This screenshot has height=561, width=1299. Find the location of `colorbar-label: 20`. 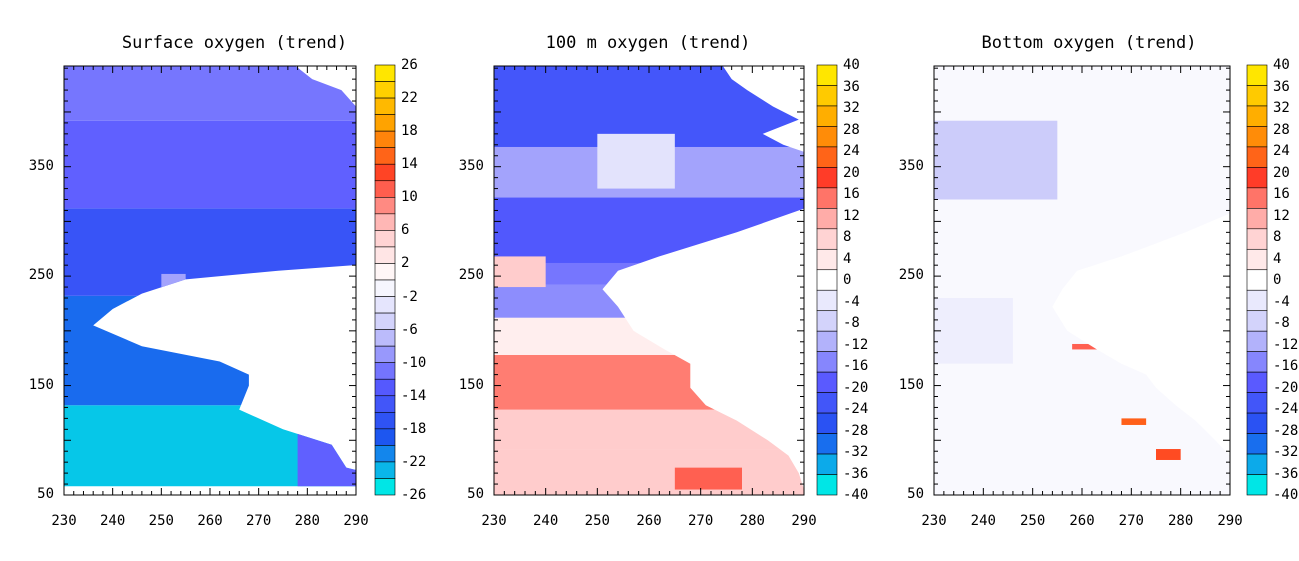

colorbar-label: 20 is located at coordinates (1281, 172).